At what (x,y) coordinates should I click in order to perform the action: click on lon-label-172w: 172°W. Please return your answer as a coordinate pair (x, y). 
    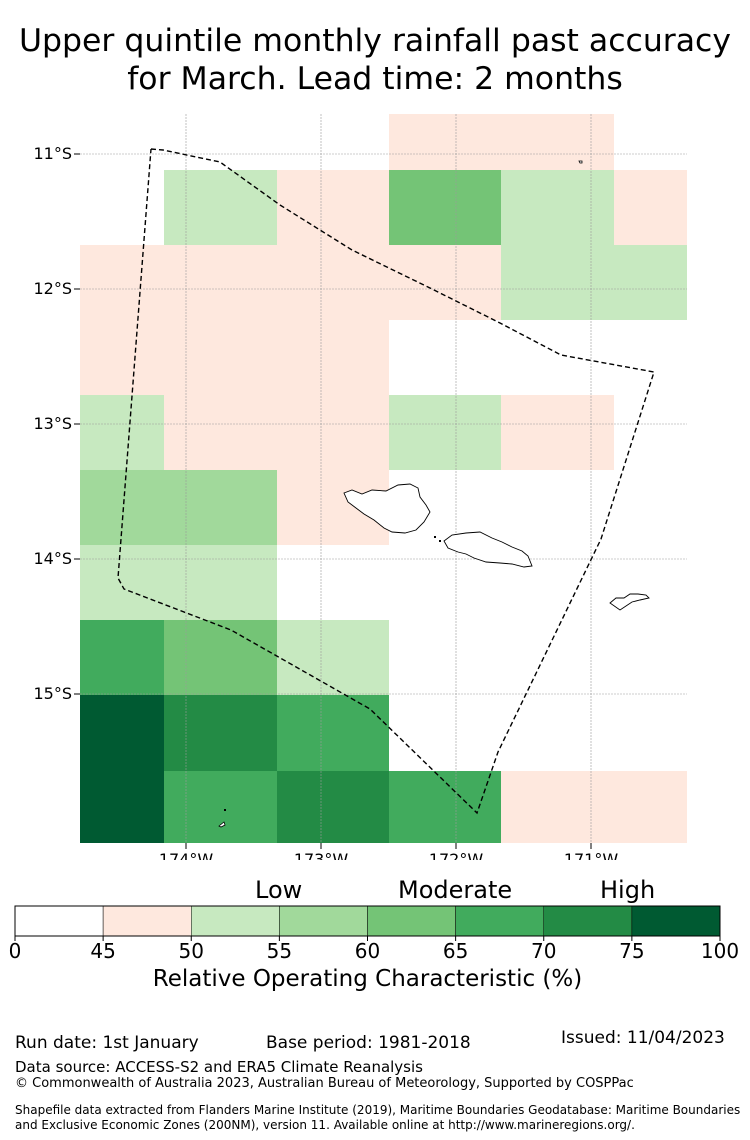
    Looking at the image, I should click on (456, 855).